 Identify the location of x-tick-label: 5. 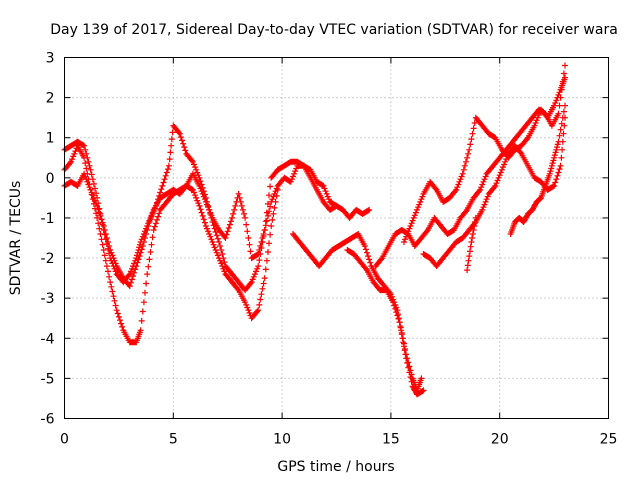
(173, 440).